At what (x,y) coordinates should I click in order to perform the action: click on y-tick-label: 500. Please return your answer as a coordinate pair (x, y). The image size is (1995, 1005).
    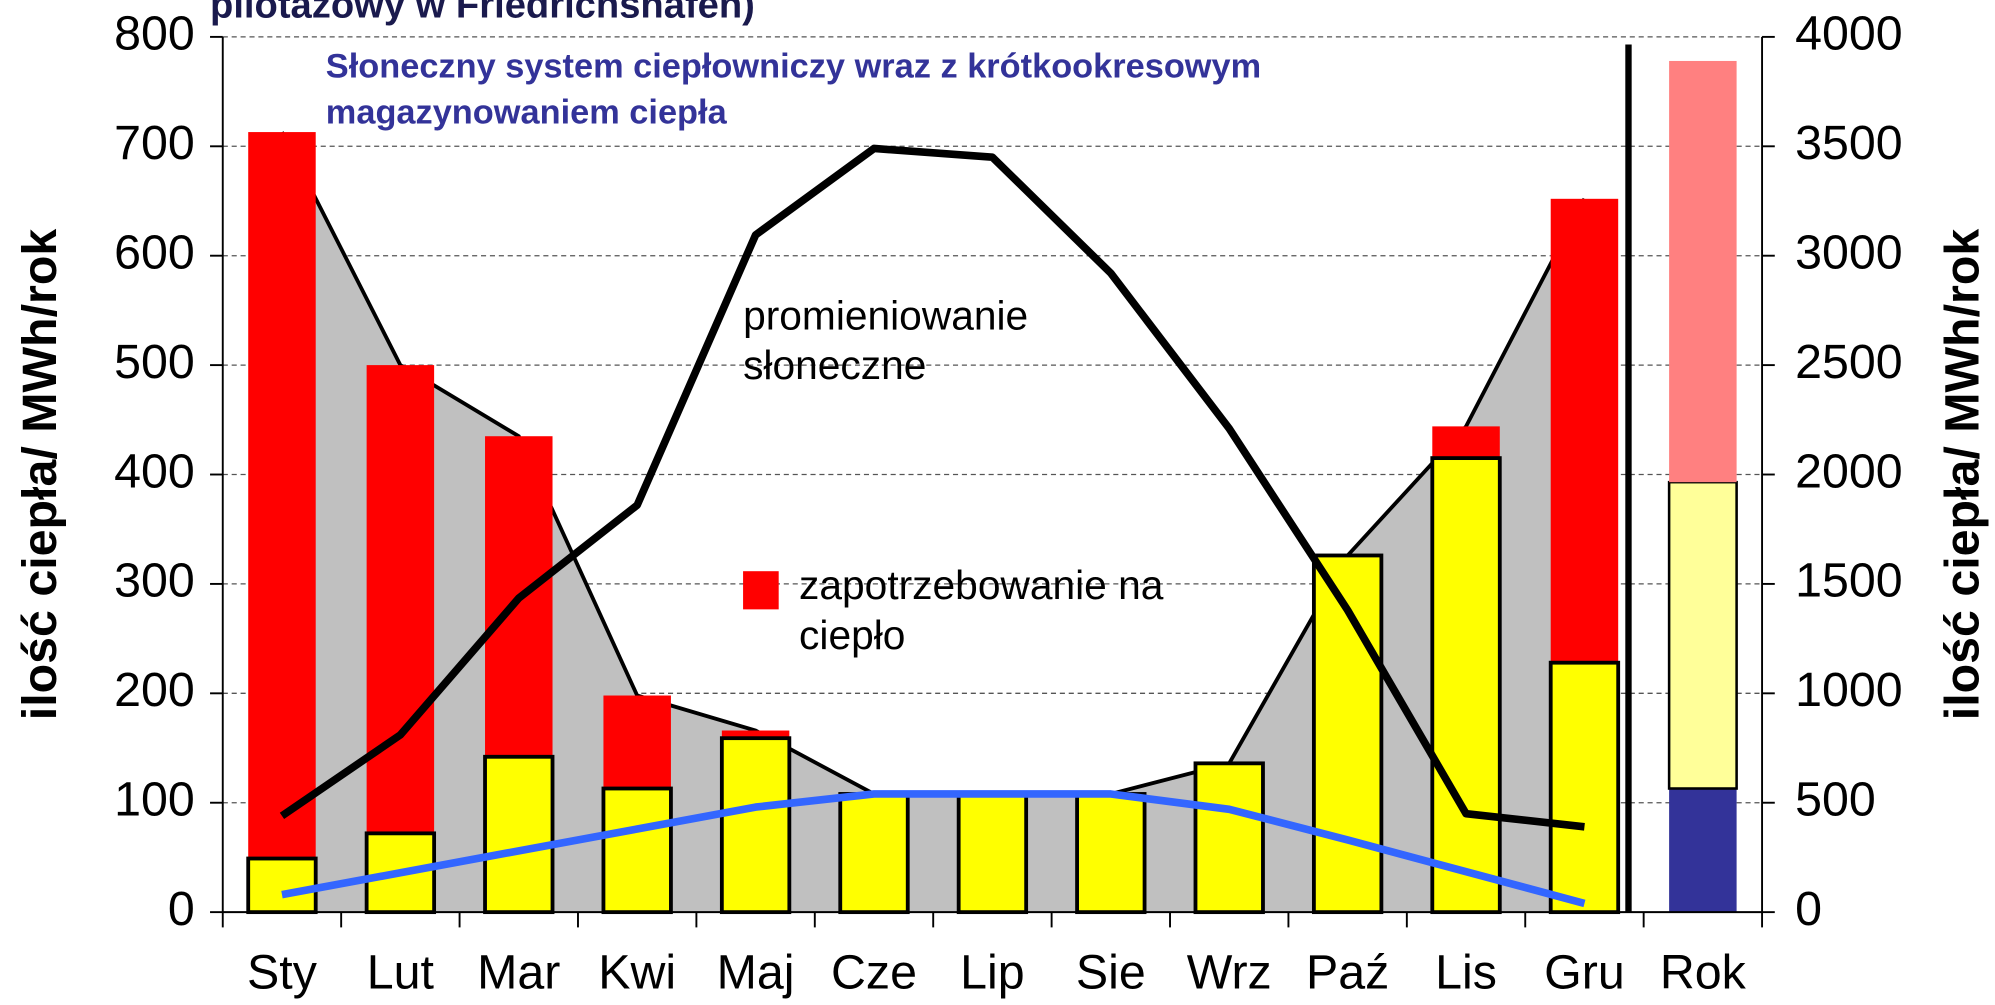
    Looking at the image, I should click on (154, 362).